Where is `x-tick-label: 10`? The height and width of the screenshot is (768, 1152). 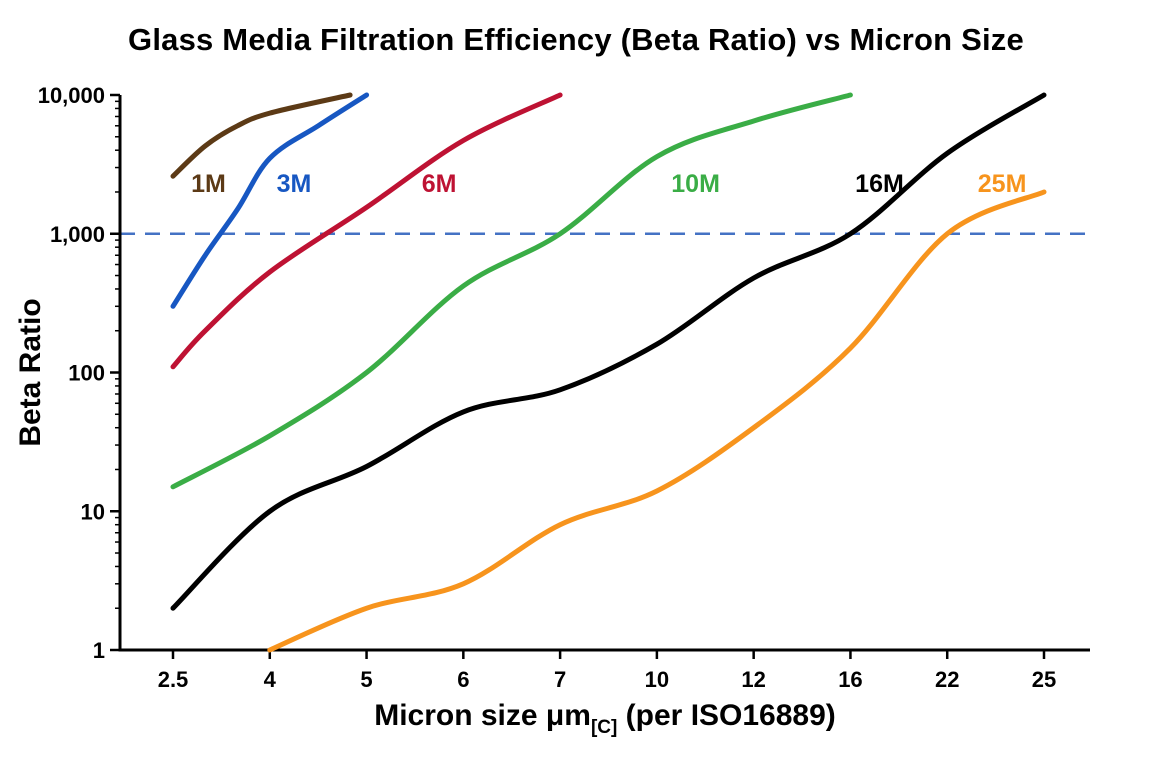 x-tick-label: 10 is located at coordinates (657, 679).